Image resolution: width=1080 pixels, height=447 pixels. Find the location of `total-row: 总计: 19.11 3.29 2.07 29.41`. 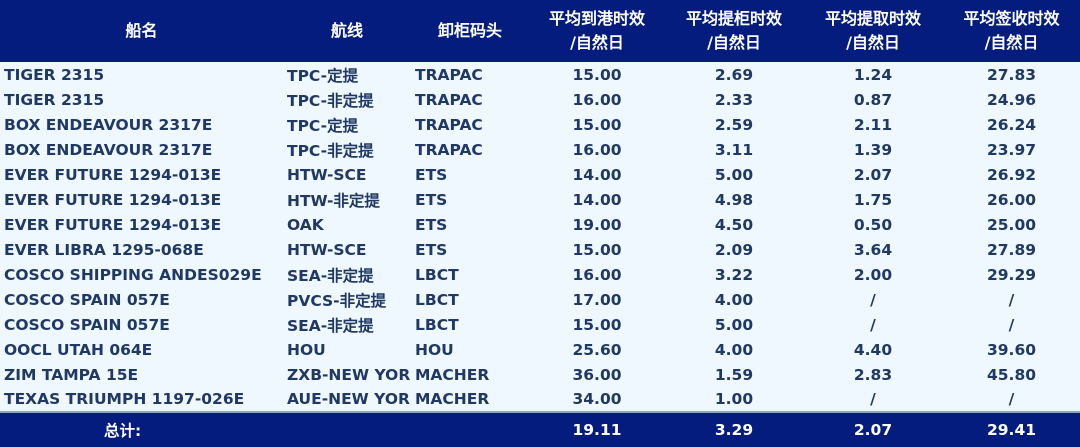

total-row: 总计: 19.11 3.29 2.07 29.41 is located at coordinates (540, 429).